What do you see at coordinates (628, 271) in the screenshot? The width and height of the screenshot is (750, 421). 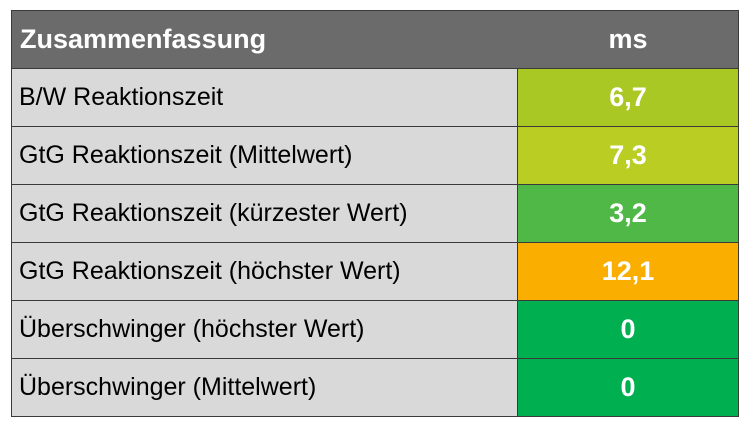 I see `row-value: 12,1` at bounding box center [628, 271].